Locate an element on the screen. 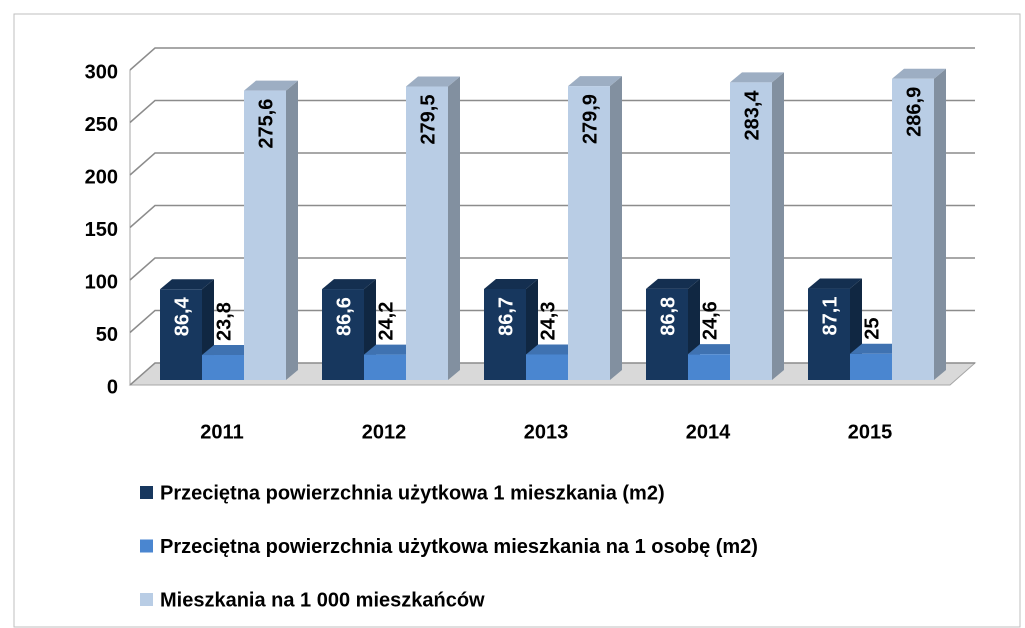 Image resolution: width=1025 pixels, height=628 pixels. value-label: 86,6 is located at coordinates (344, 316).